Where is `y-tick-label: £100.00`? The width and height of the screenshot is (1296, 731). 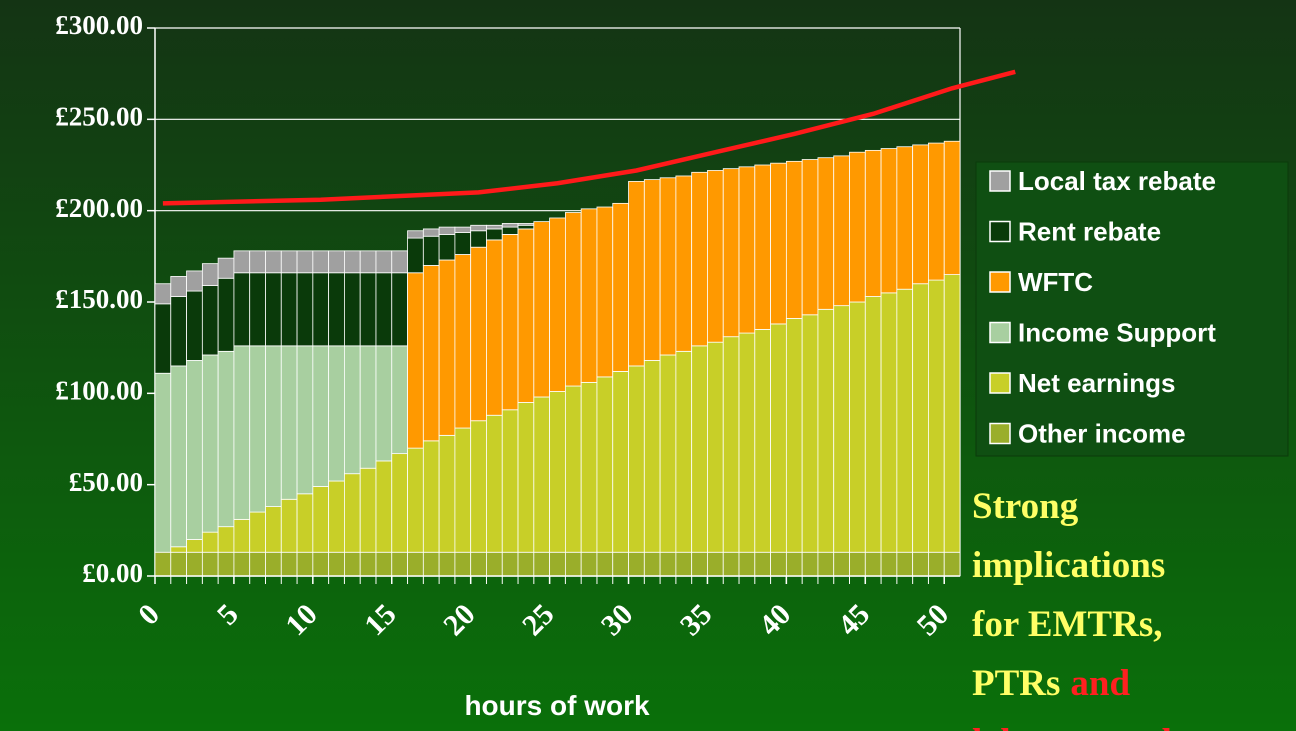
y-tick-label: £100.00 is located at coordinates (99, 391).